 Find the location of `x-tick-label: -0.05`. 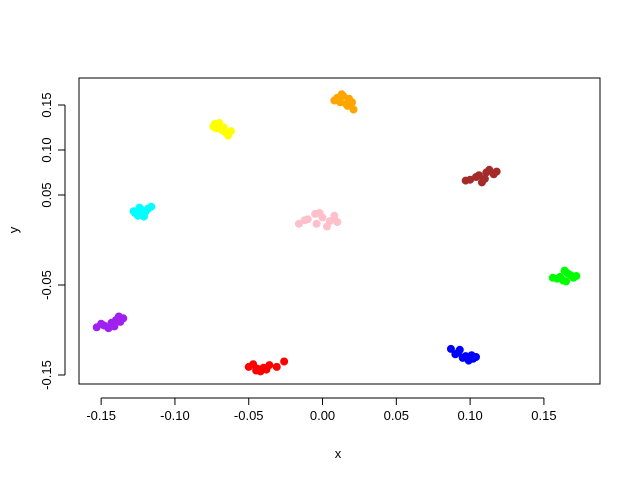

x-tick-label: -0.05 is located at coordinates (249, 415).